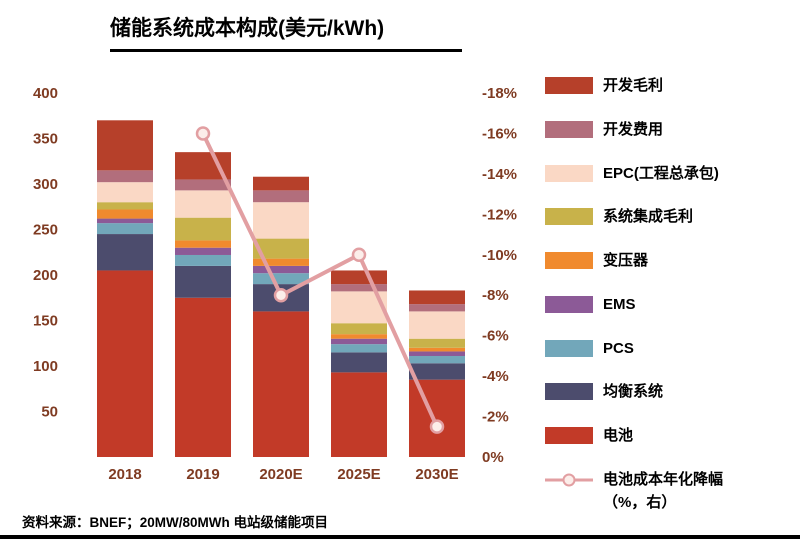 The width and height of the screenshot is (800, 539). I want to click on y-left-tick: 400, so click(45, 93).